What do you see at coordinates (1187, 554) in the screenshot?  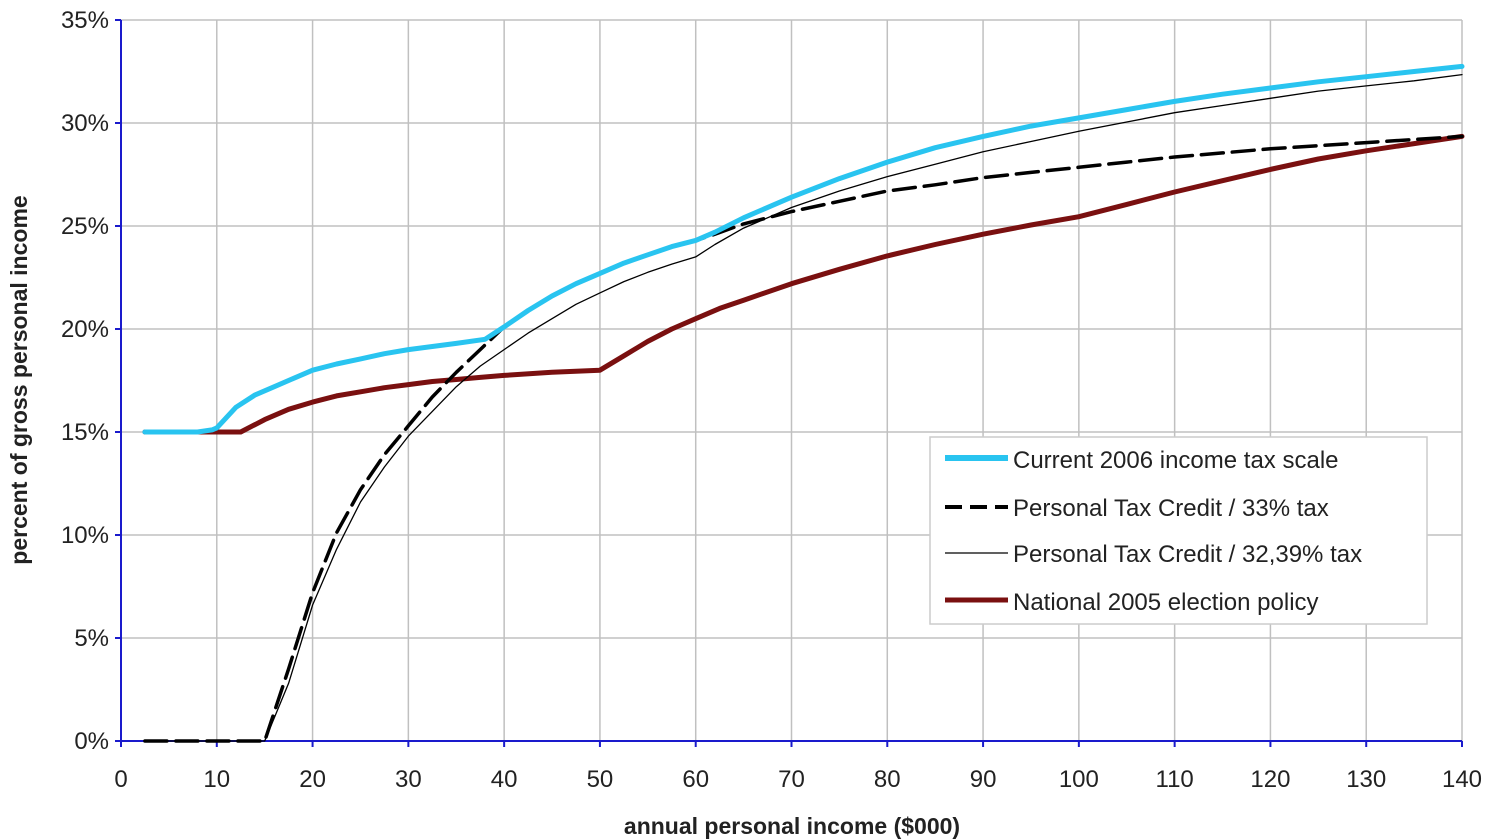 I see `legend-label-ptc-3239: Personal Tax Credit / 32,39% tax` at bounding box center [1187, 554].